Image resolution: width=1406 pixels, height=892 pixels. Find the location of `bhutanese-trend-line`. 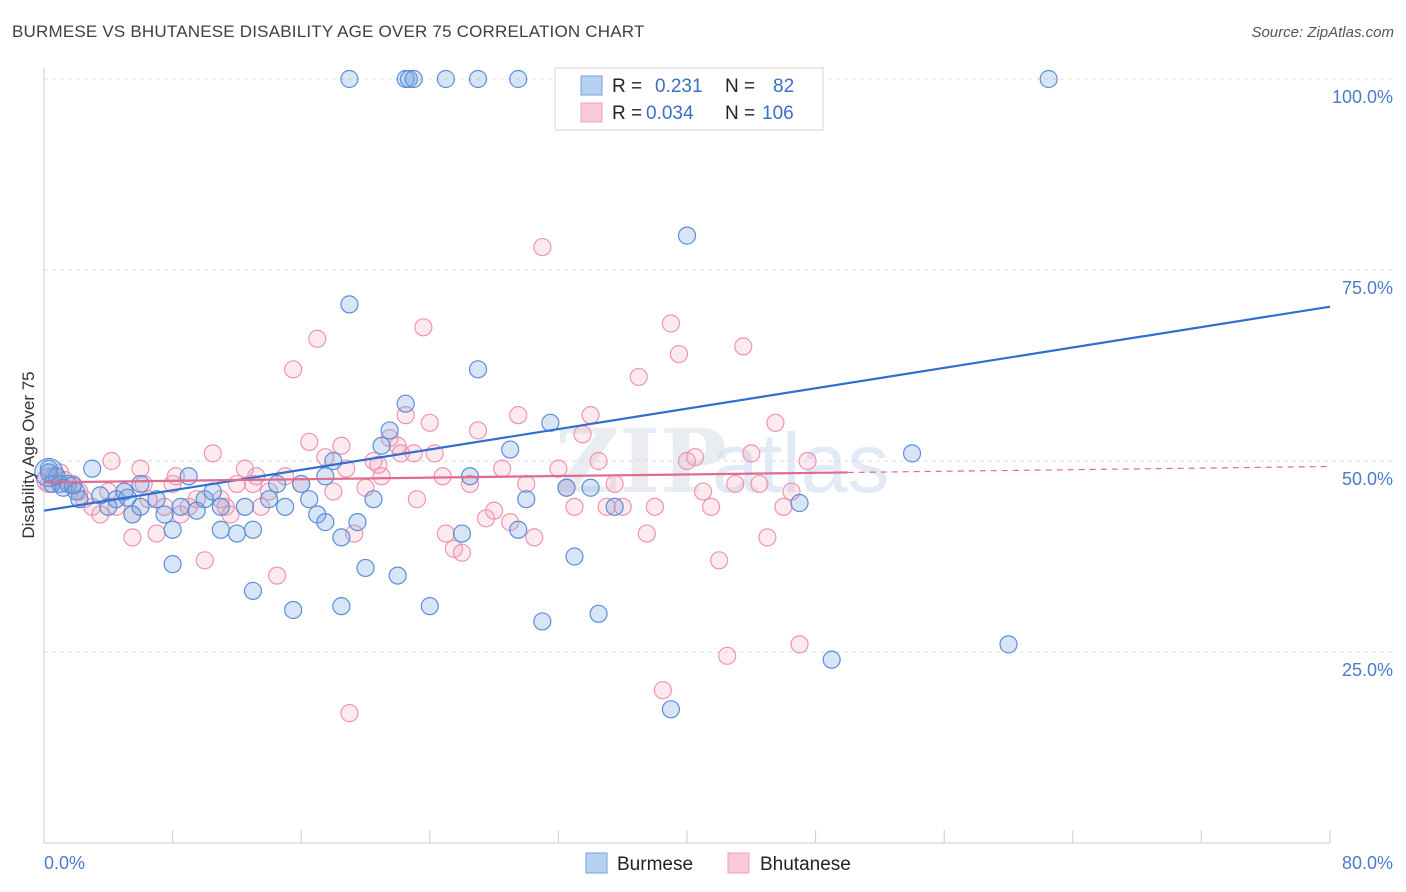

bhutanese-trend-line is located at coordinates (445, 477).